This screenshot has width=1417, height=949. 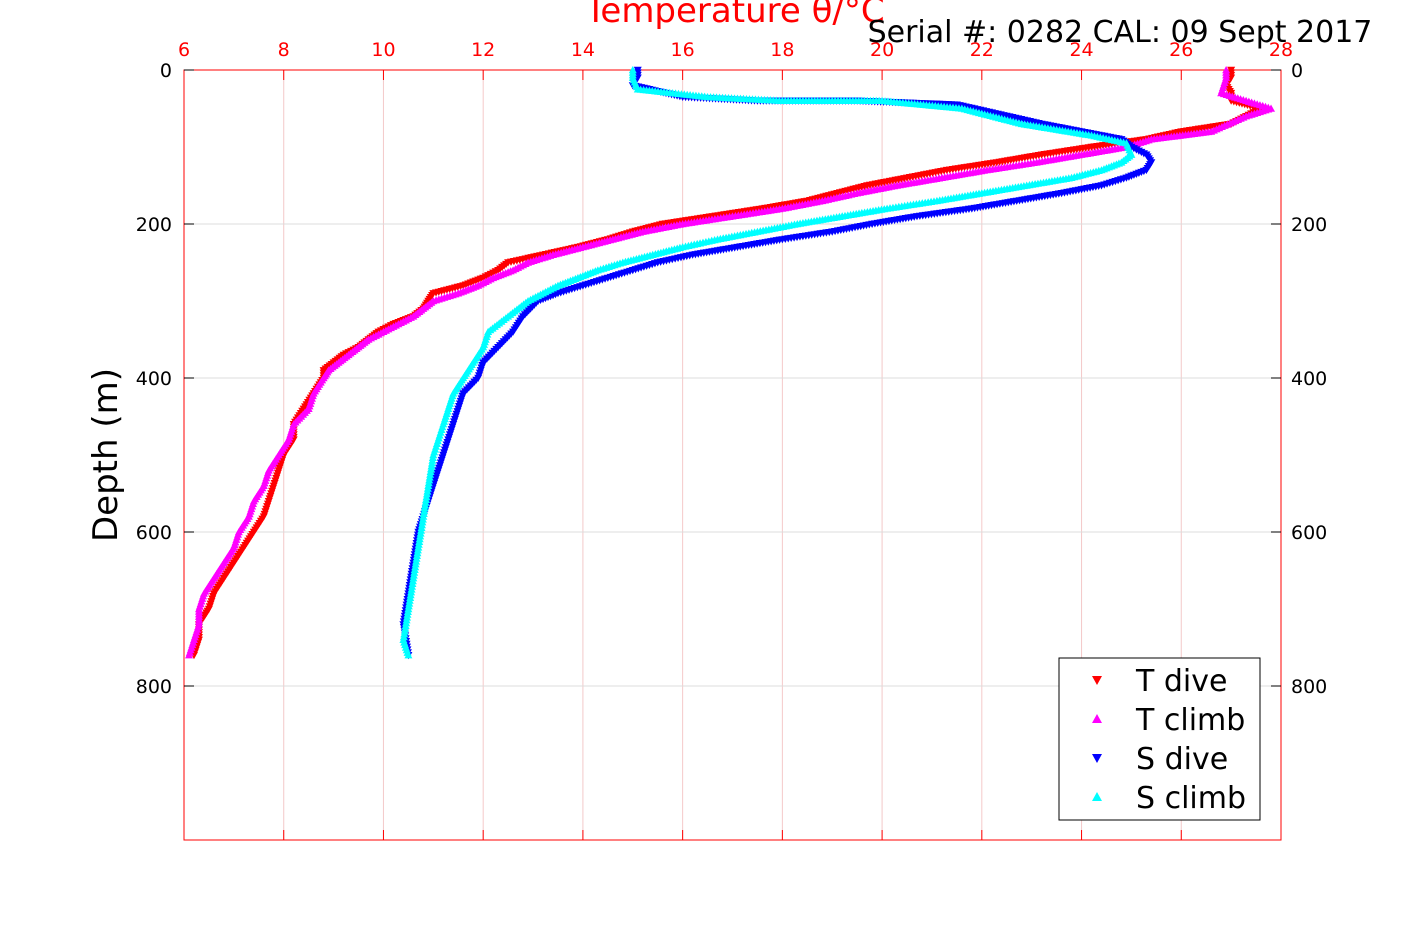 What do you see at coordinates (483, 50) in the screenshot?
I see `x-tick-label: 12` at bounding box center [483, 50].